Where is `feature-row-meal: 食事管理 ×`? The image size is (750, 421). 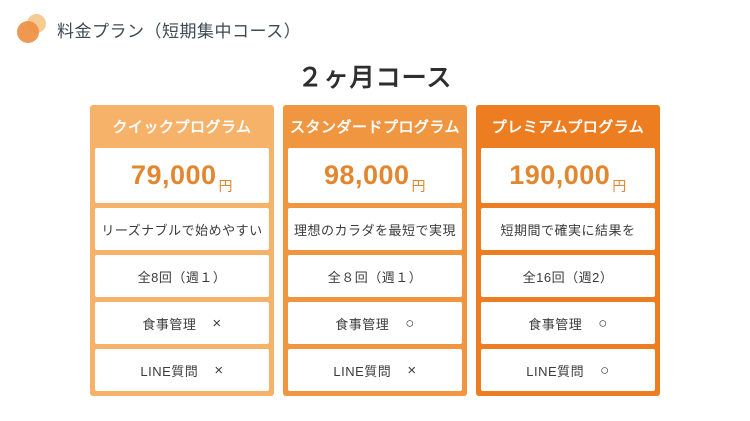 feature-row-meal: 食事管理 × is located at coordinates (182, 323).